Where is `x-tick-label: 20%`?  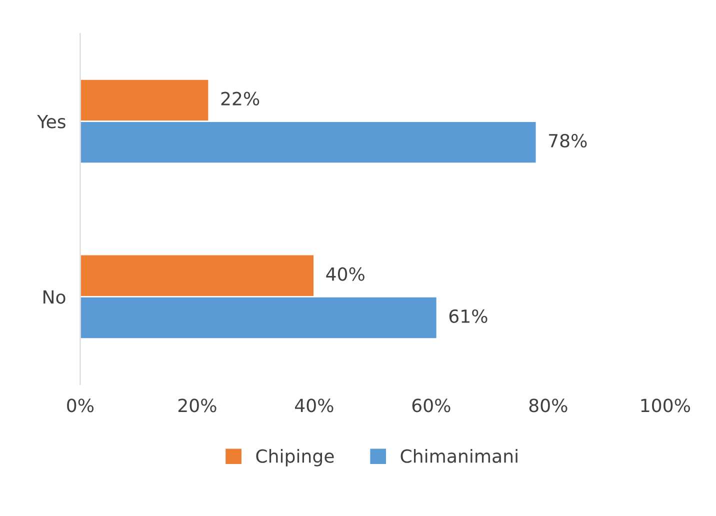
x-tick-label: 20% is located at coordinates (197, 405).